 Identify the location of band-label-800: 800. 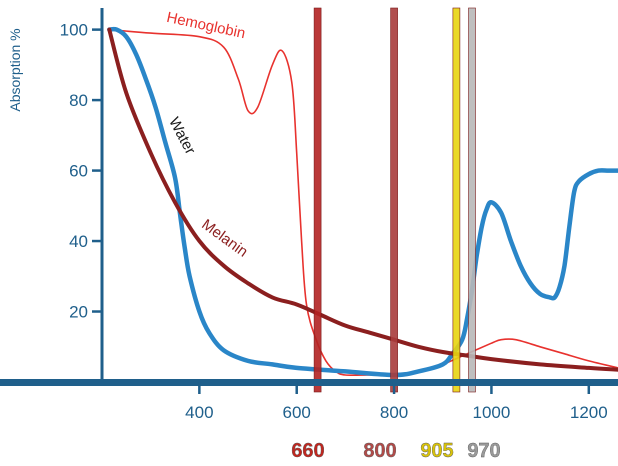
(379, 451).